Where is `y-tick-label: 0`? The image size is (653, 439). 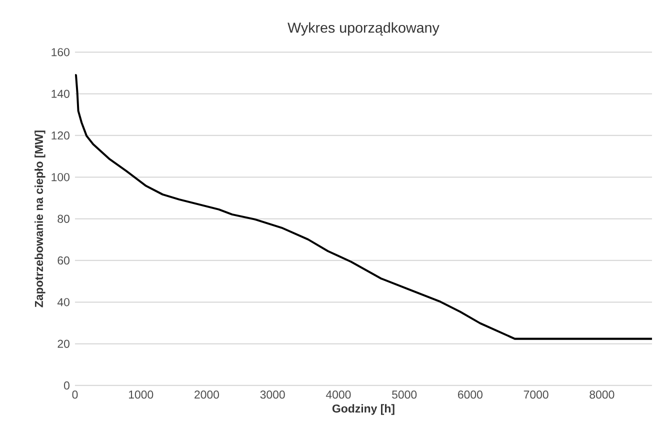
y-tick-label: 0 is located at coordinates (67, 385).